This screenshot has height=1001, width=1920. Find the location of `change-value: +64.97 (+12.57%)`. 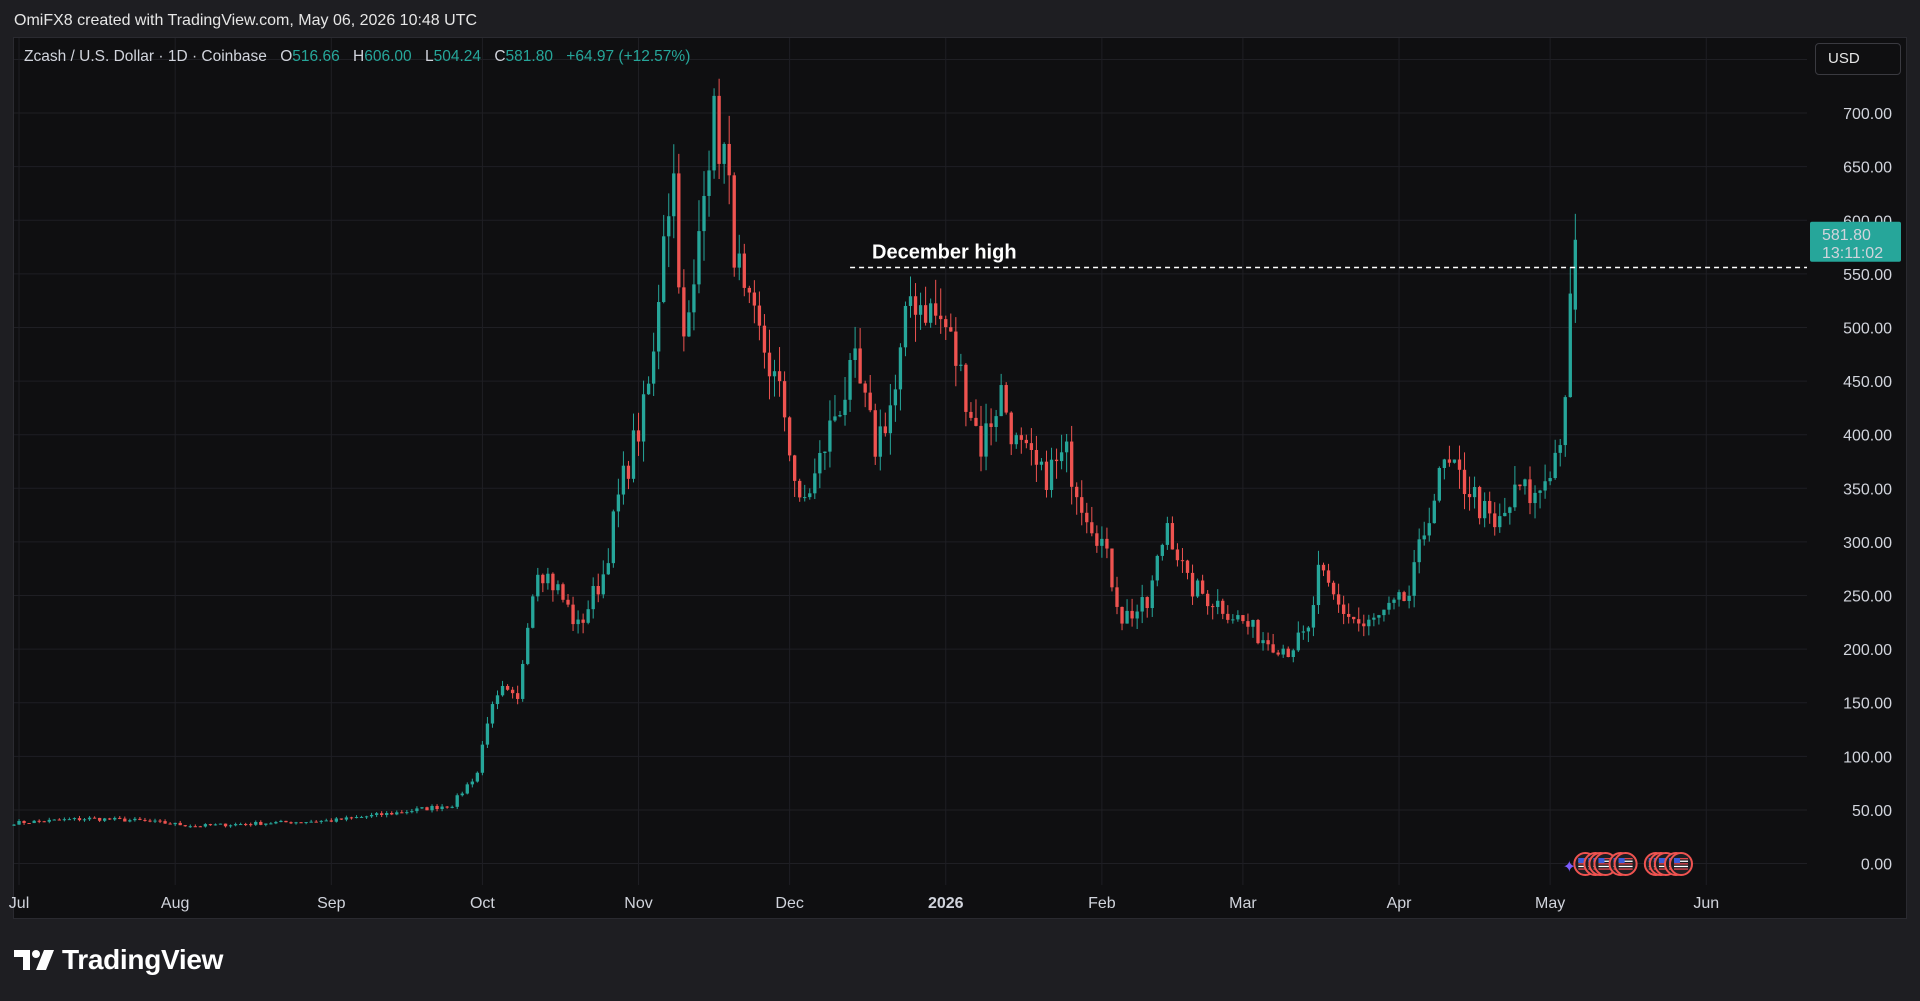

change-value: +64.97 (+12.57%) is located at coordinates (628, 56).